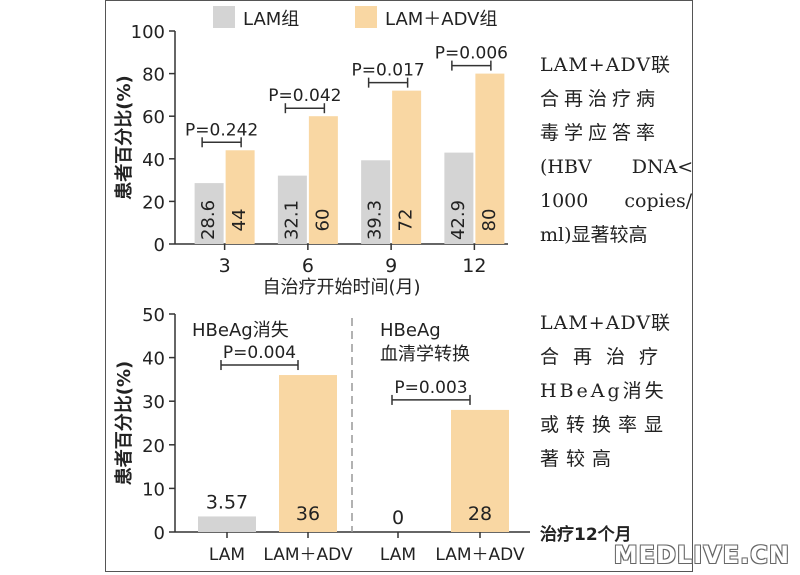 The image size is (800, 575). Describe the element at coordinates (616, 201) in the screenshot. I see `top-side-note-line: 1000 copies/` at that location.